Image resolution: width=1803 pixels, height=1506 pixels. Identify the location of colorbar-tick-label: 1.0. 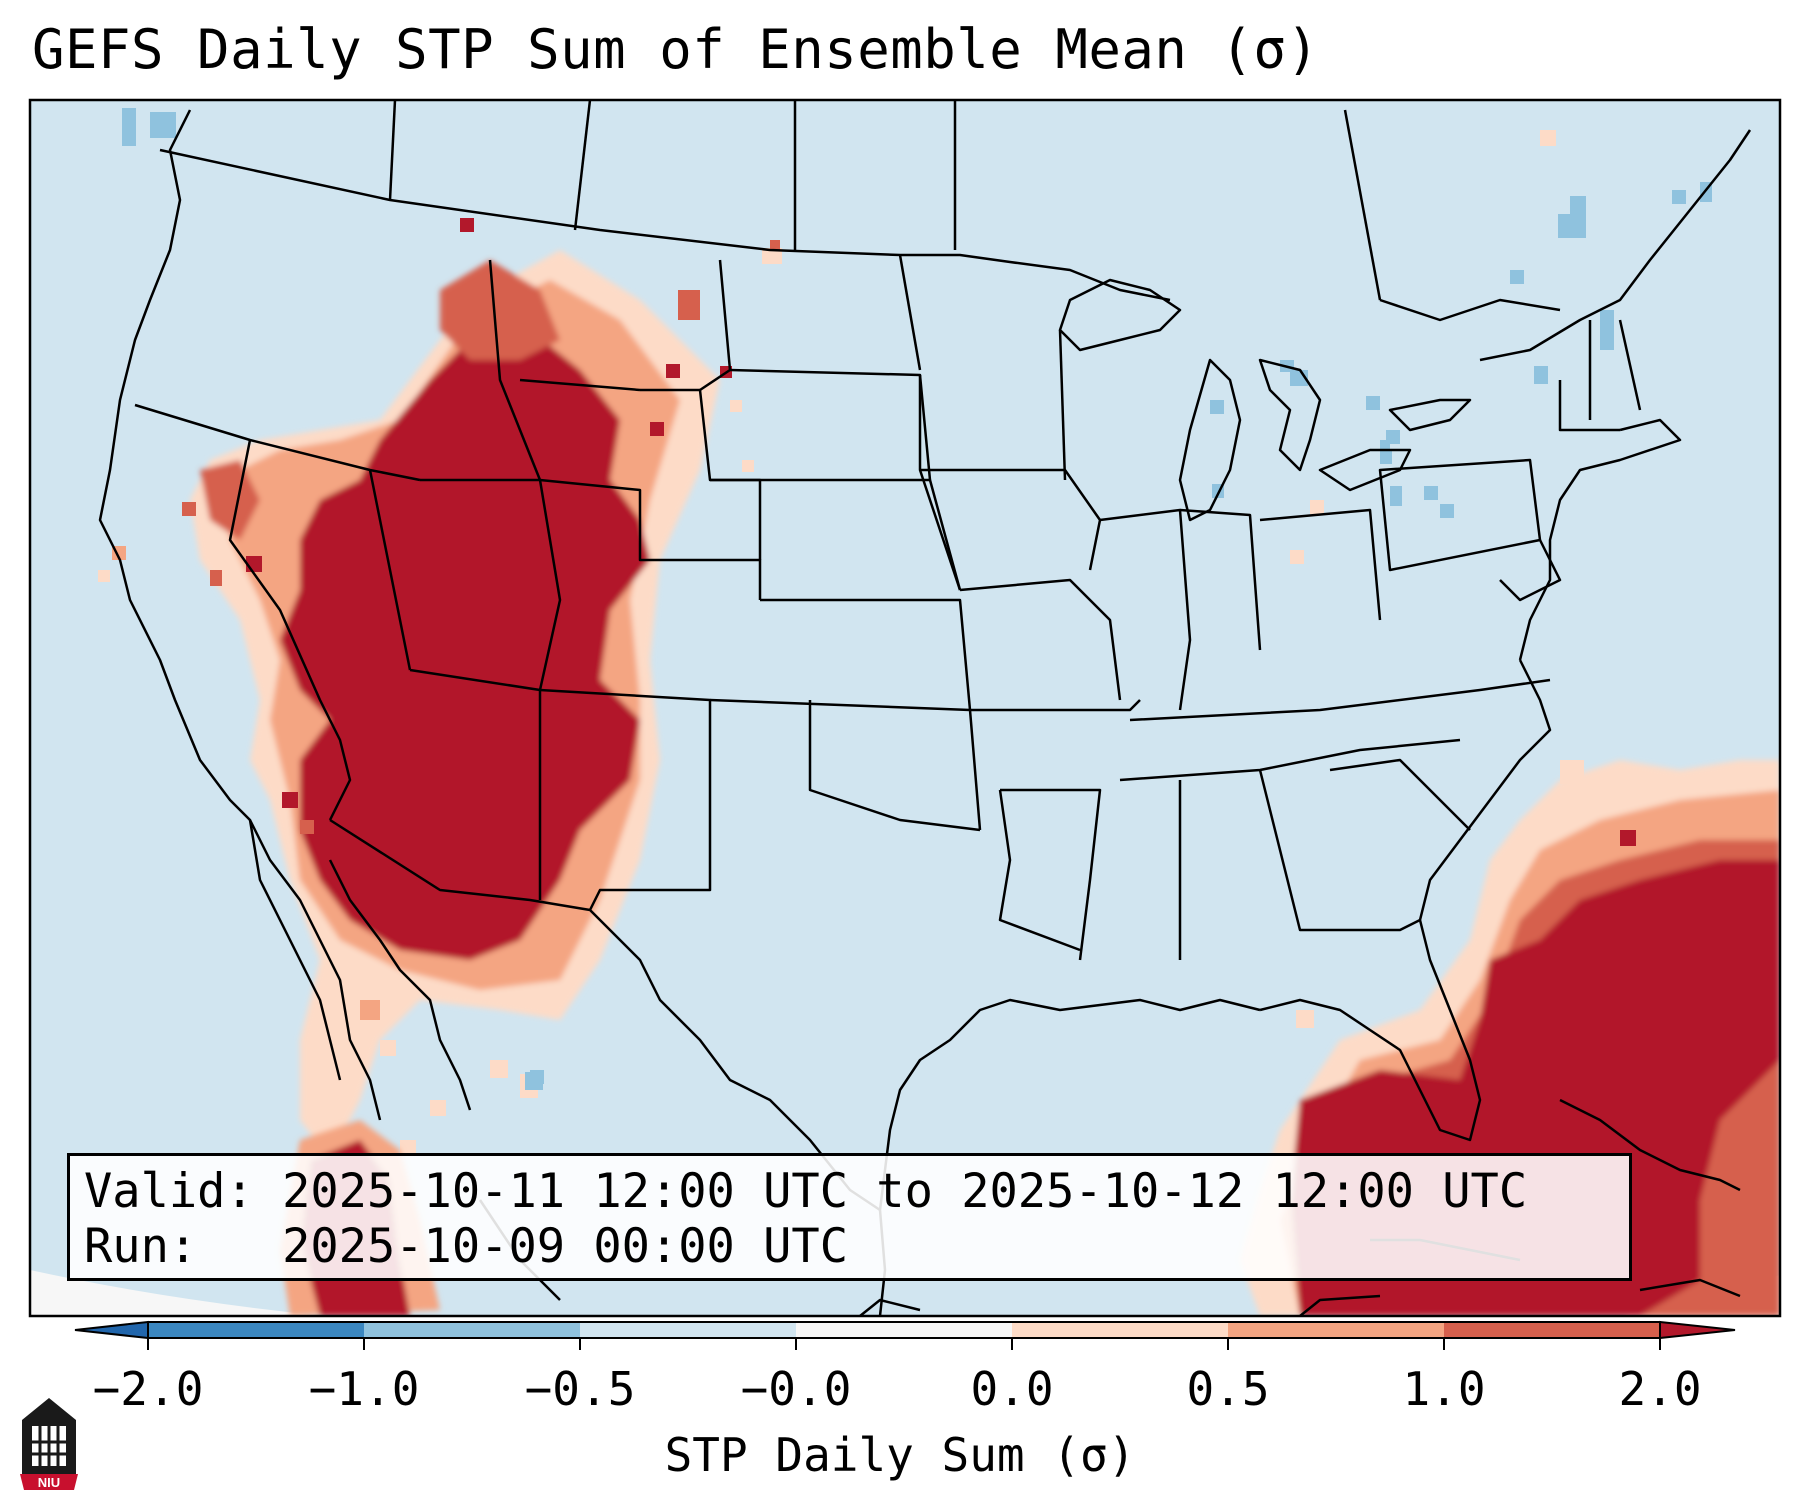
(1444, 1389).